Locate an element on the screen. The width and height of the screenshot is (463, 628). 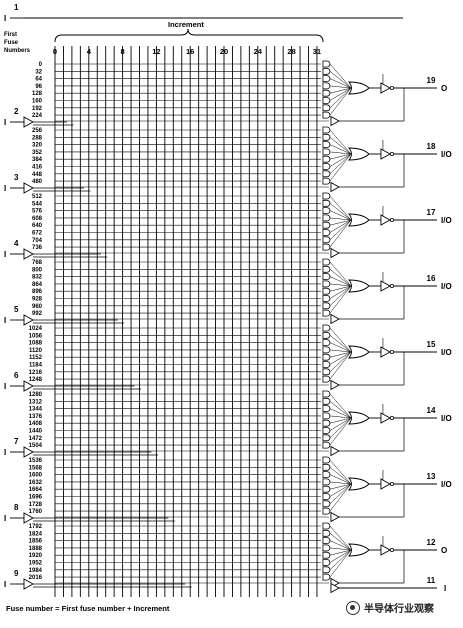
output-pin-number: 15 is located at coordinates (431, 344).